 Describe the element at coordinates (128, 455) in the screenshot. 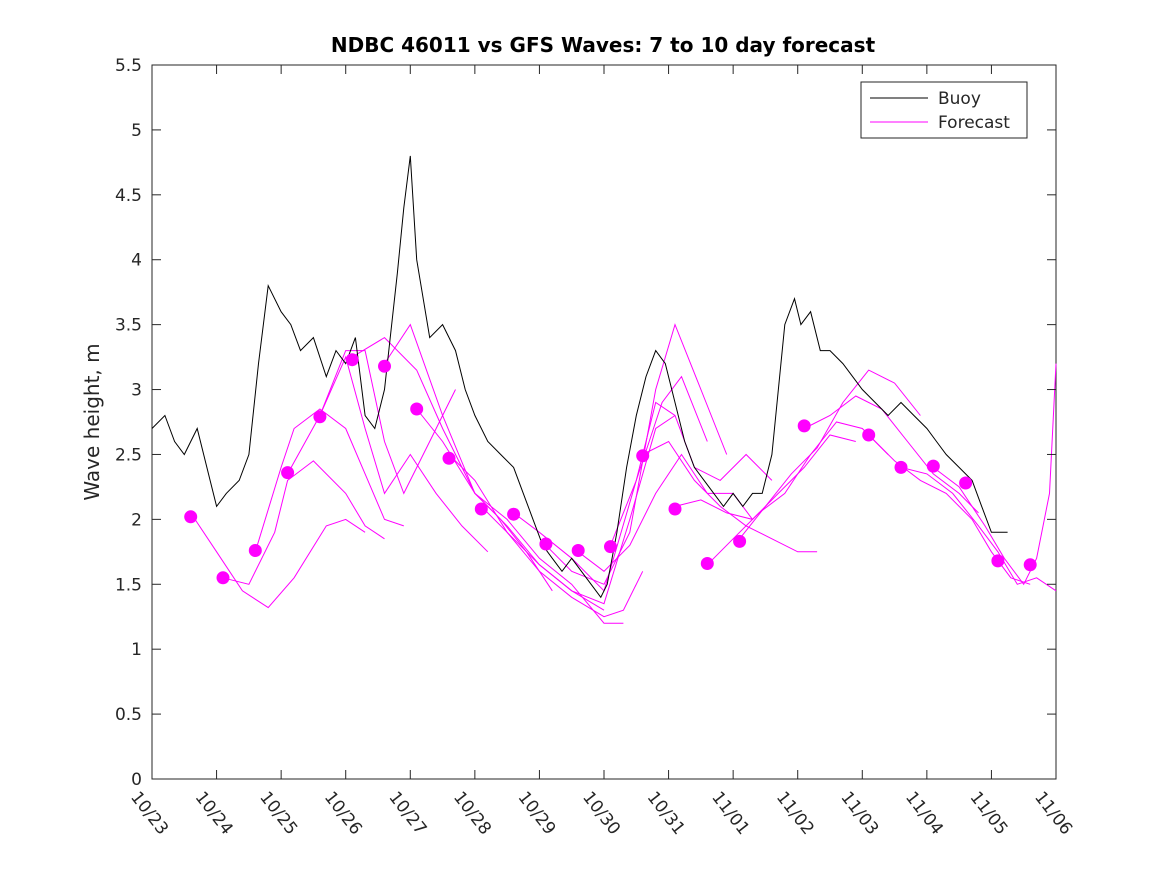

I see `y-tick-label: 2.5` at that location.